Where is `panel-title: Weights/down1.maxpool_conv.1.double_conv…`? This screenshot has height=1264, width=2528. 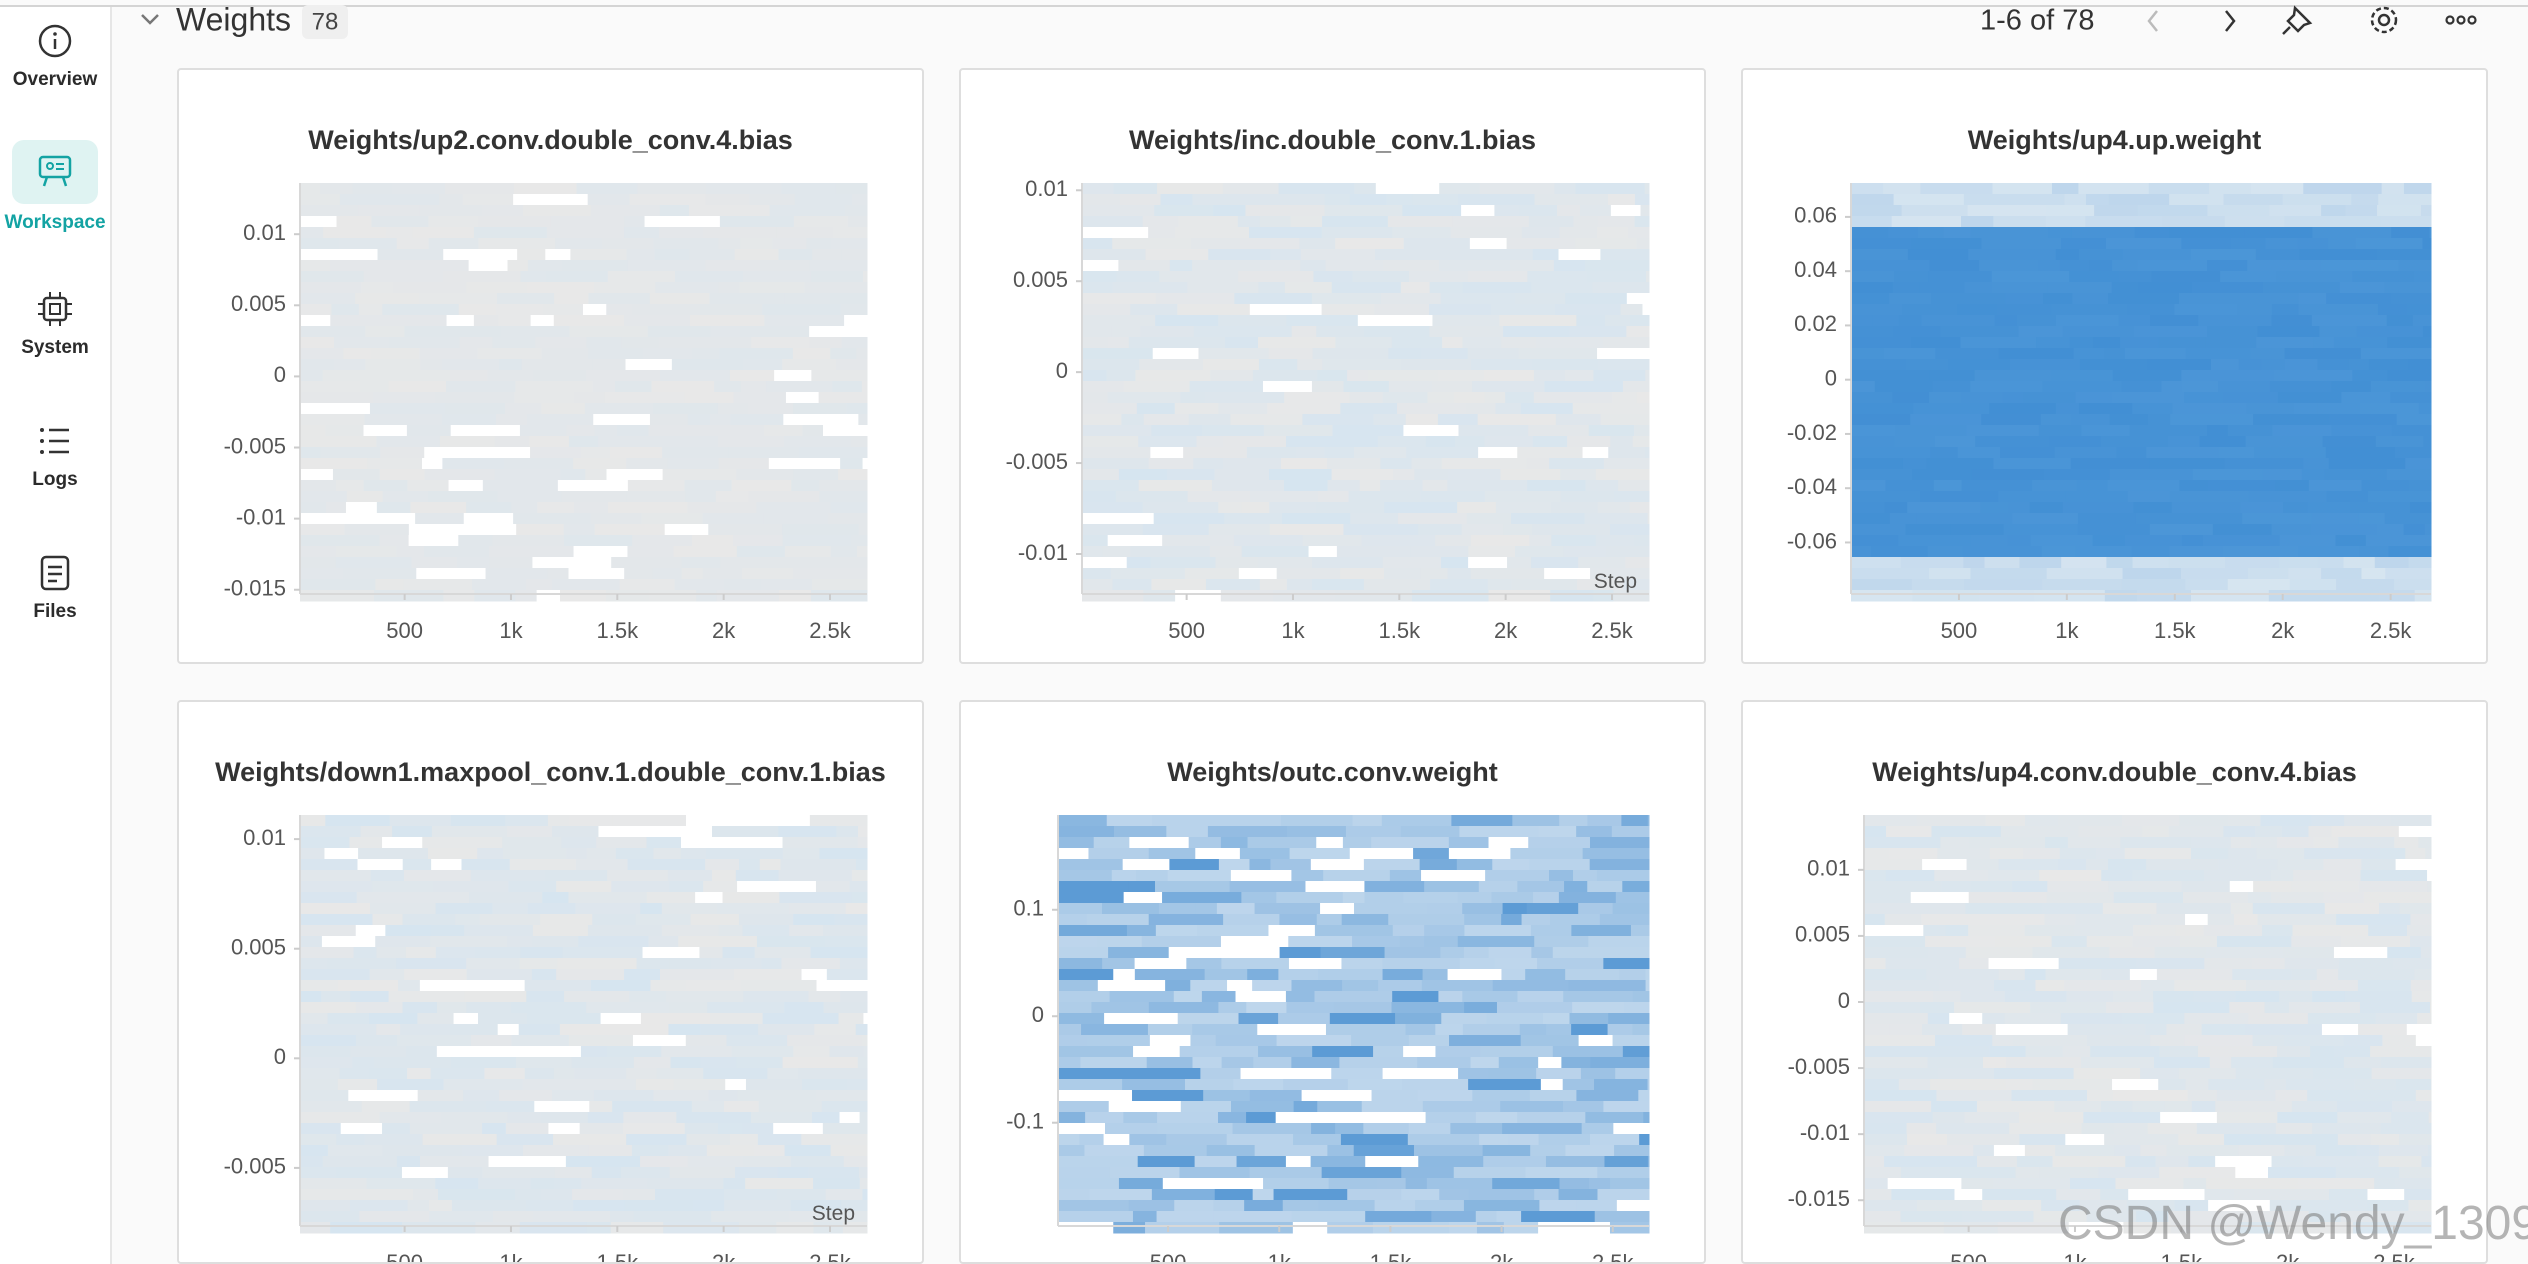 panel-title: Weights/down1.maxpool_conv.1.double_conv… is located at coordinates (550, 772).